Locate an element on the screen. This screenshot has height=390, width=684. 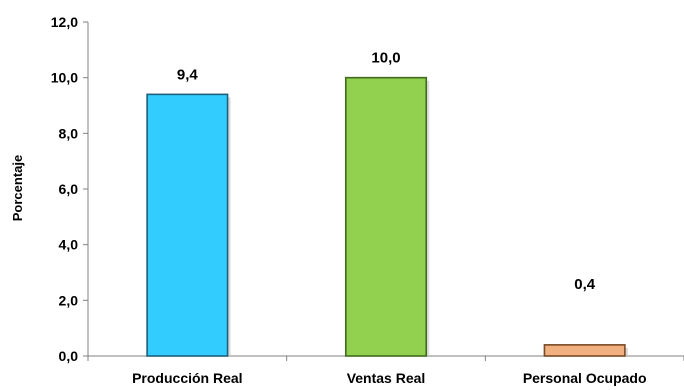
y-tick-label: 4,0 is located at coordinates (69, 245).